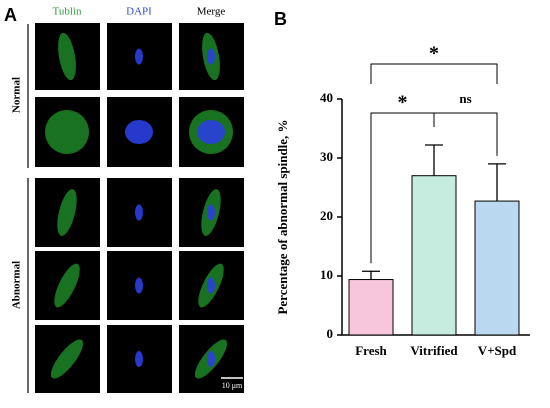 The width and height of the screenshot is (550, 408). I want to click on panel-label: B, so click(280, 19).